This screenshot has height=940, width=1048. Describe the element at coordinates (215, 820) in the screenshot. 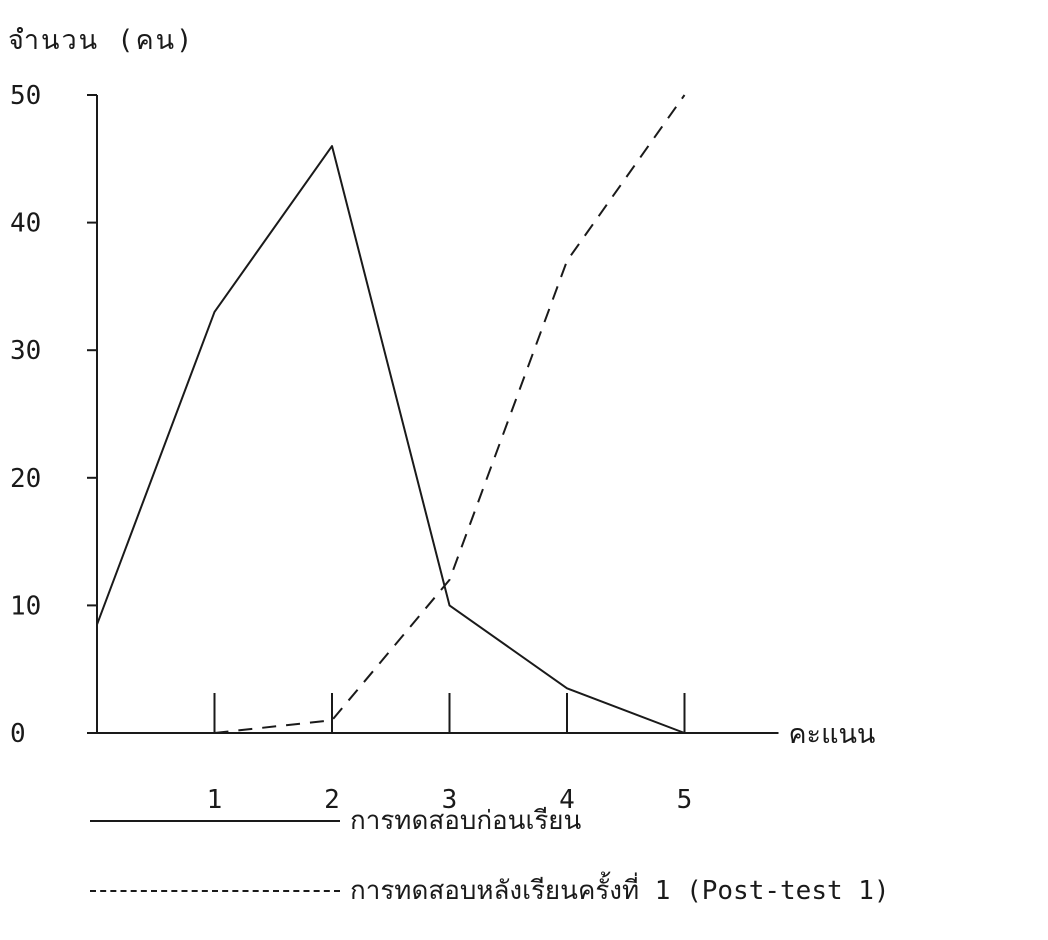

I see `legend-solid-line-icon` at that location.